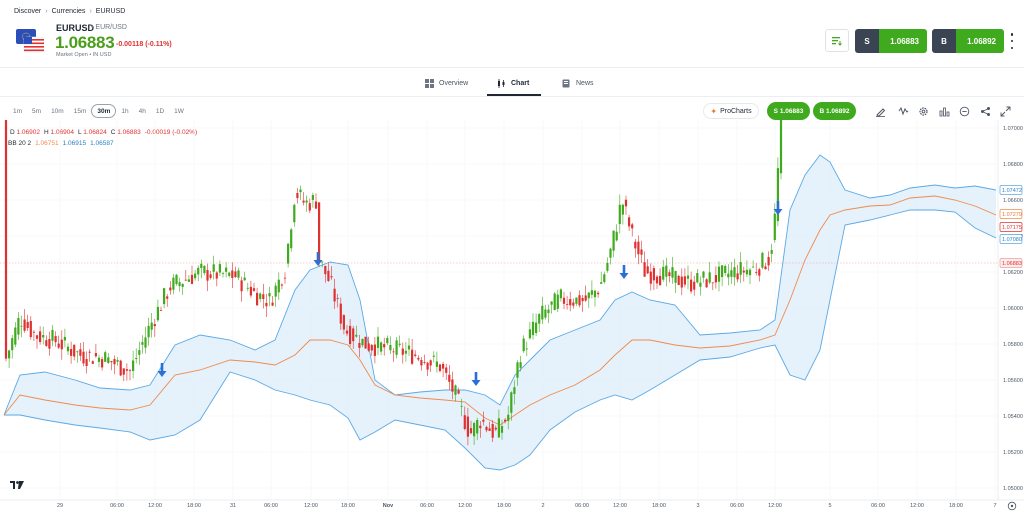 The image size is (1024, 514). What do you see at coordinates (1011, 214) in the screenshot?
I see `bb-mid-tag-box` at bounding box center [1011, 214].